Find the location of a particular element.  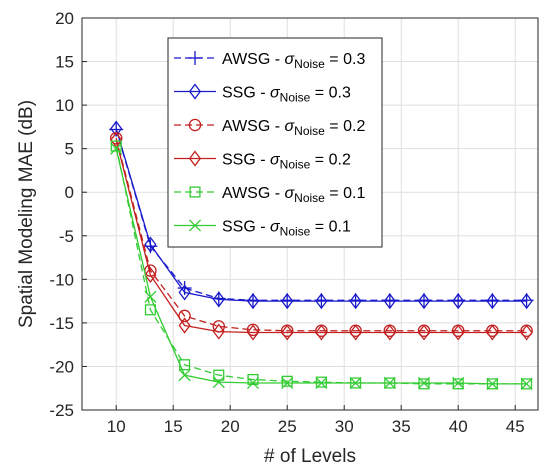

legend-label: SSG - σNoise = 0.3 is located at coordinates (286, 95).